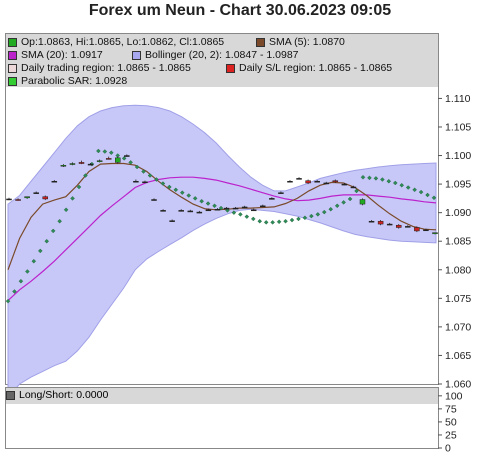  Describe the element at coordinates (458, 299) in the screenshot. I see `y-tick-label: 1.075` at that location.